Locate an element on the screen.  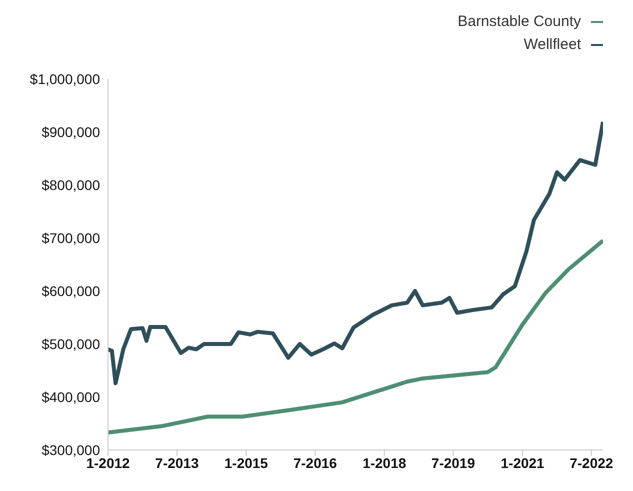
x-tick-label: 7-2019 is located at coordinates (453, 462).